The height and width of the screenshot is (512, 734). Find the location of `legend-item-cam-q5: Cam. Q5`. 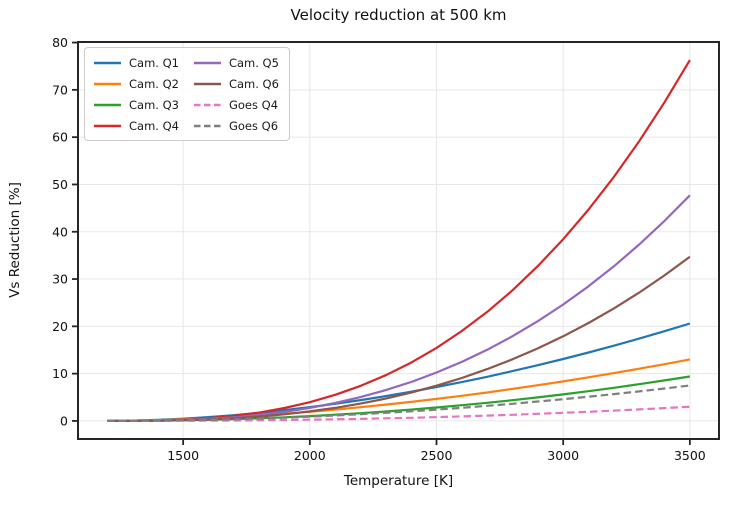

legend-item-cam-q5: Cam. Q5 is located at coordinates (236, 62).